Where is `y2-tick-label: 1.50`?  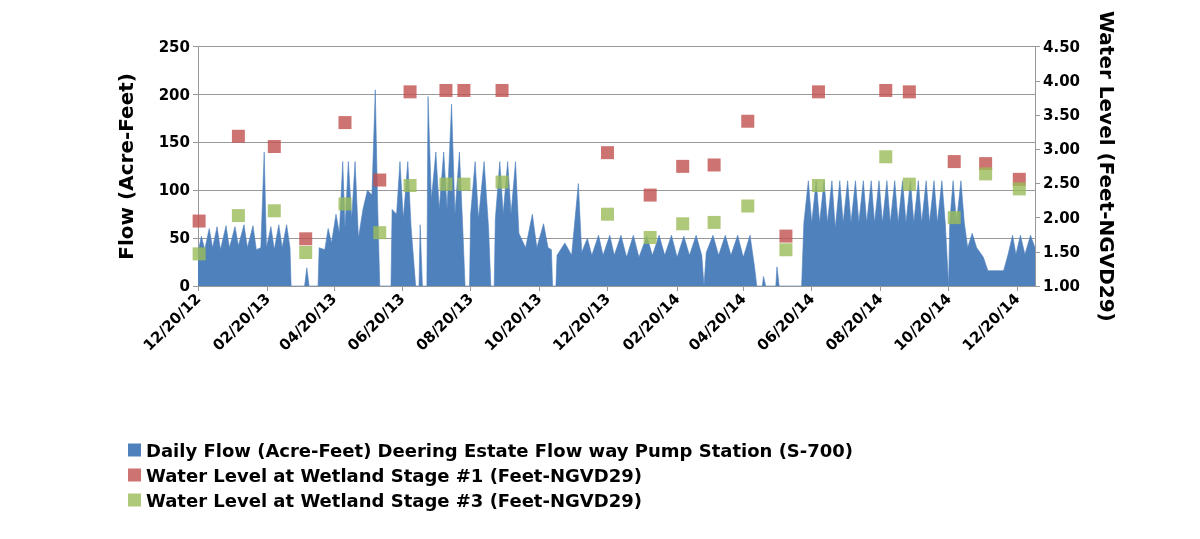 y2-tick-label: 1.50 is located at coordinates (1062, 251).